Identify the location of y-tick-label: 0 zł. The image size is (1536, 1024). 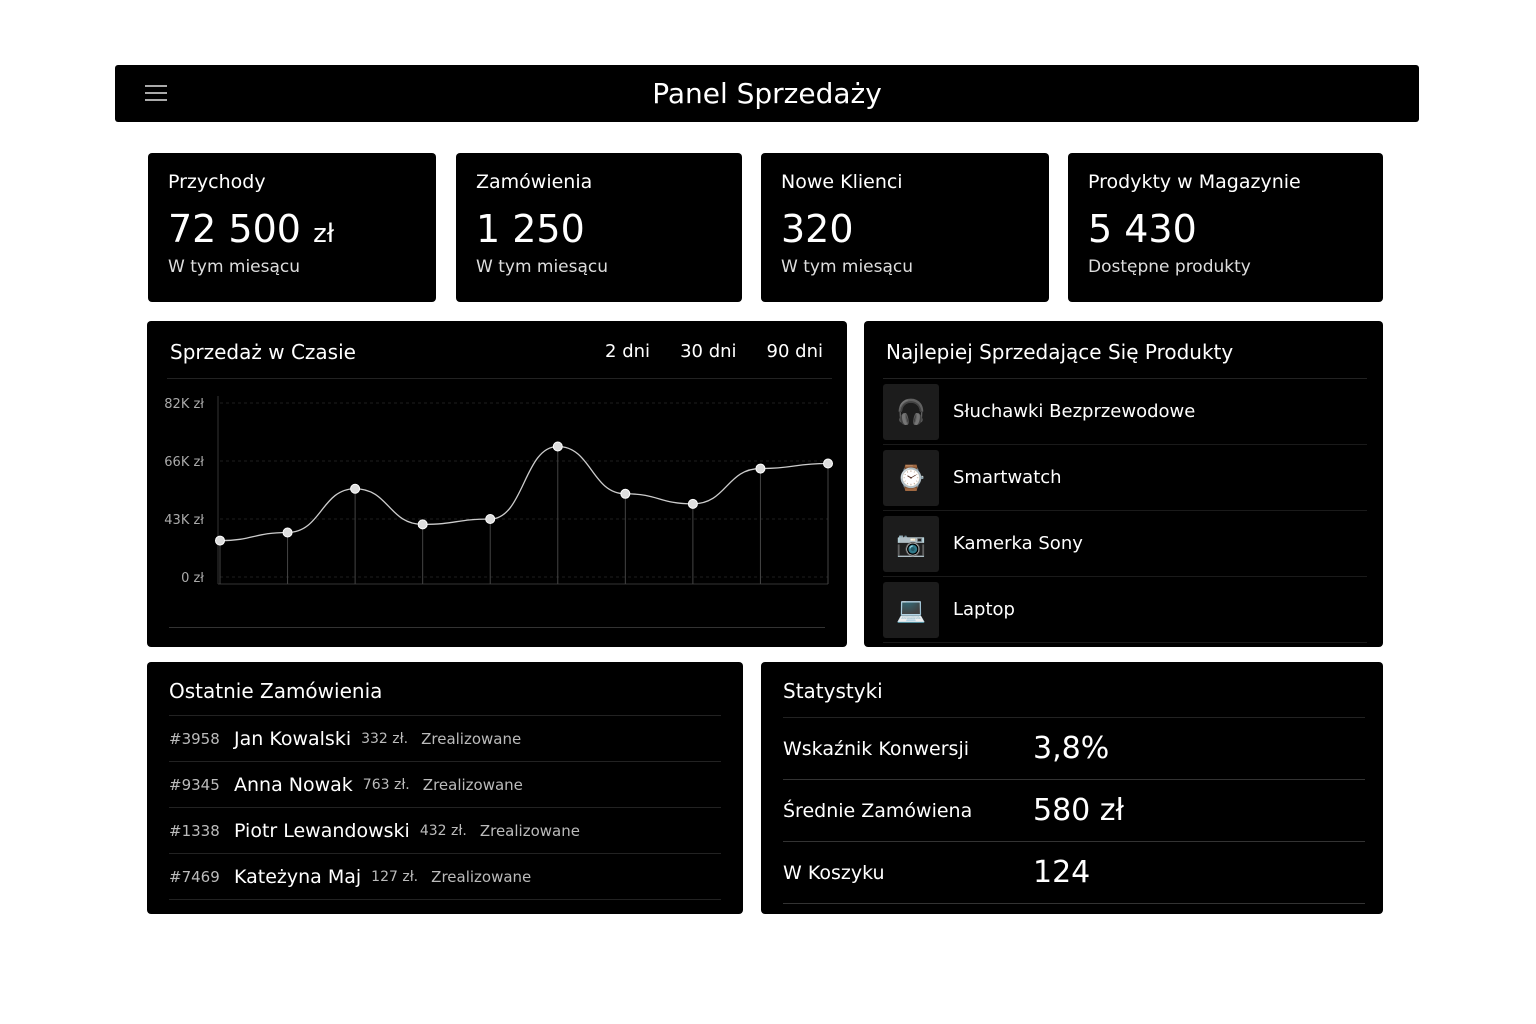
(192, 578).